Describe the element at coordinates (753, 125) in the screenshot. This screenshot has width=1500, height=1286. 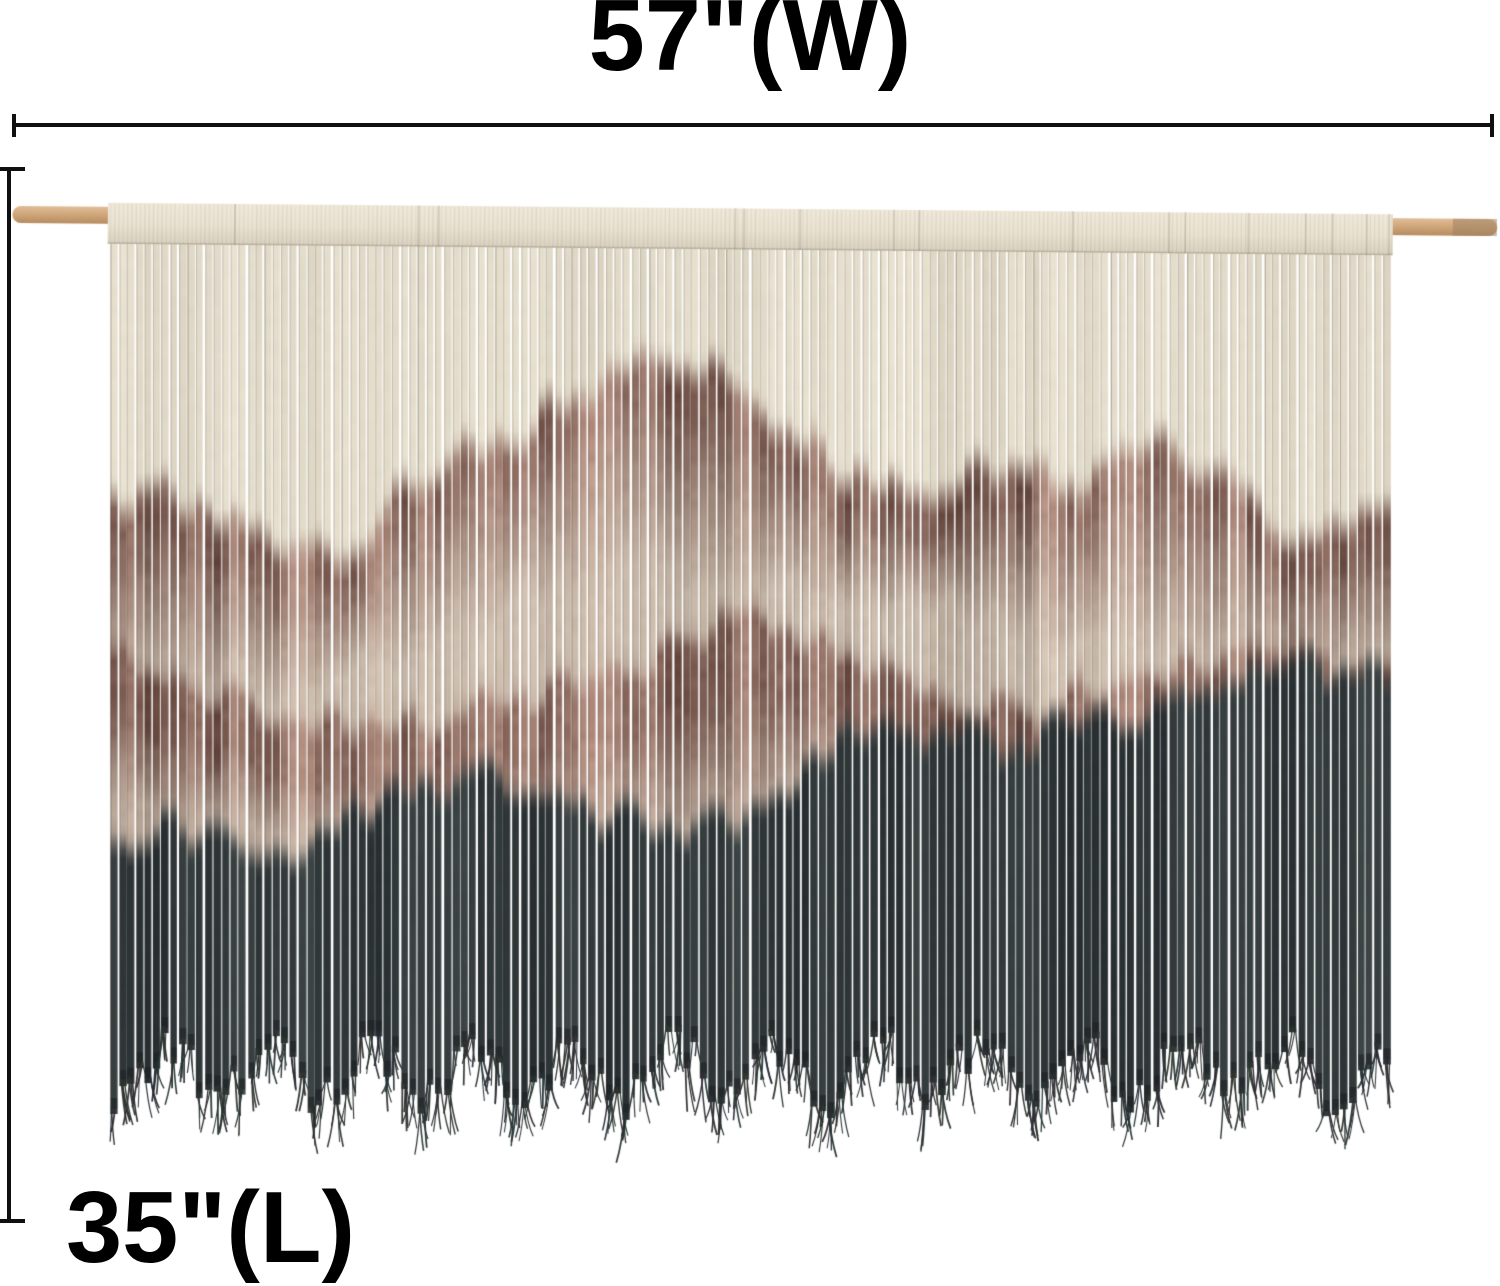
I see `width-measure-line` at that location.